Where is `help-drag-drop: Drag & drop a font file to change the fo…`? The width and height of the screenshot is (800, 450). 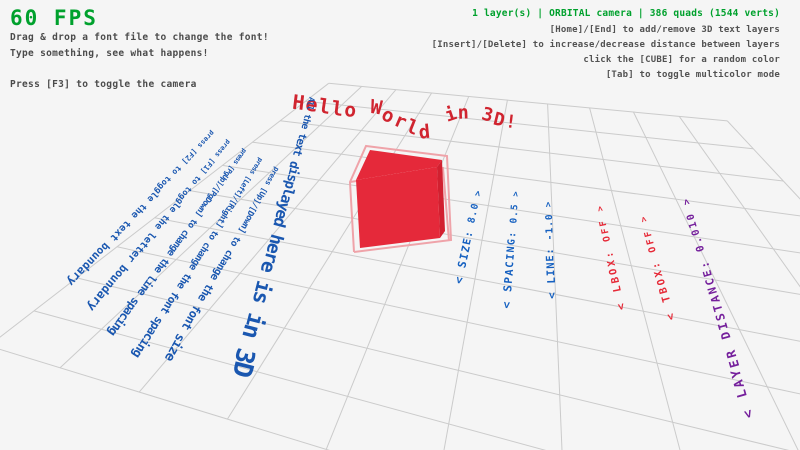 help-drag-drop: Drag & drop a font file to change the fo… is located at coordinates (139, 37).